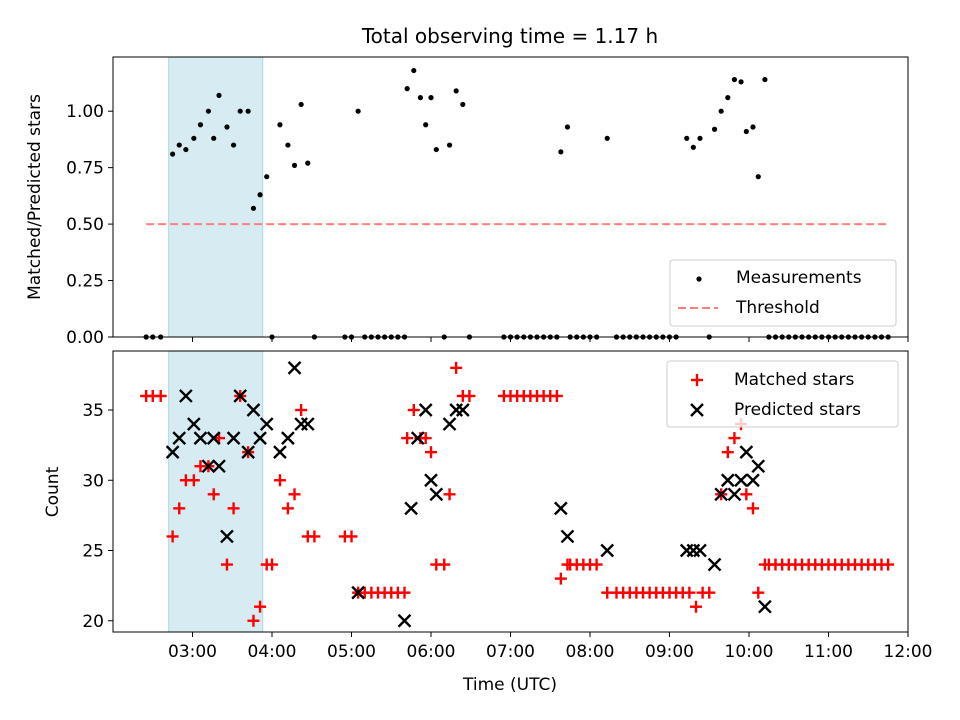  Describe the element at coordinates (782, 394) in the screenshot. I see `counts-legend: Matched stars Predicted stars` at that location.